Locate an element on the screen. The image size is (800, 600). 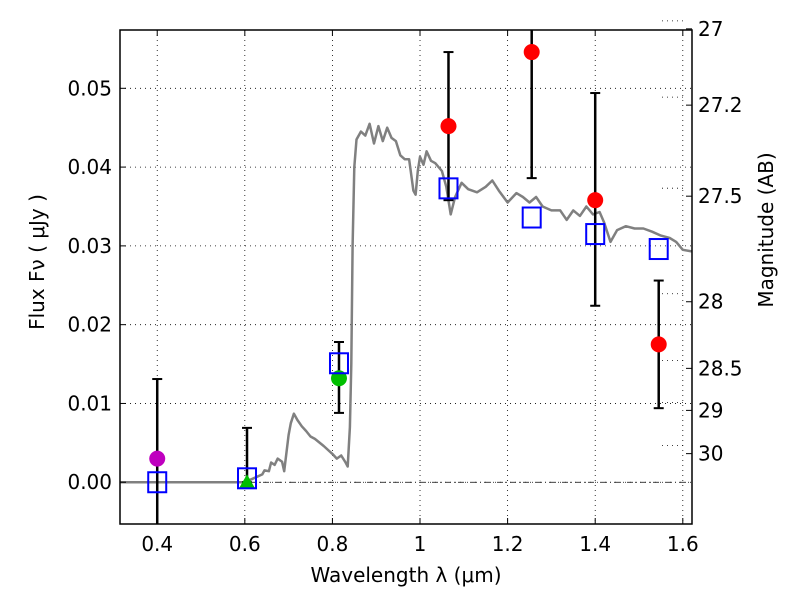
right-axis-ticks: 27 27.2 27.5 28 28.5 29 30 is located at coordinates (714, 241).